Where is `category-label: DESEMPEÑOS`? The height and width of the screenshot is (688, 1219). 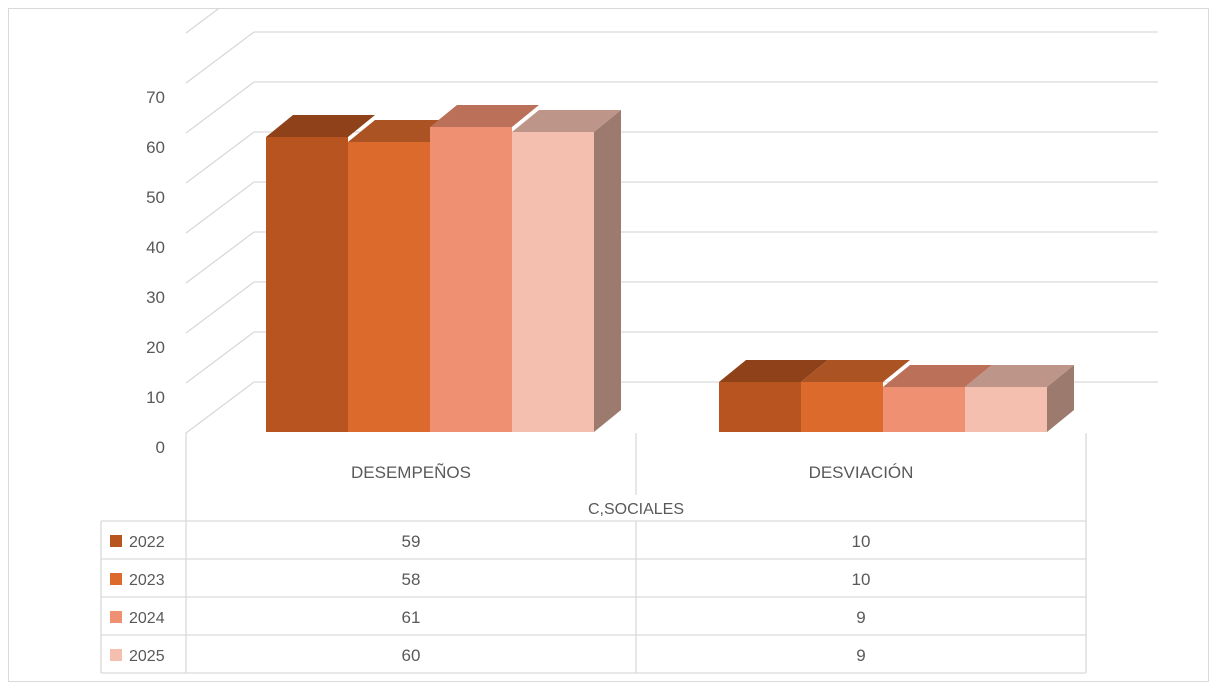 category-label: DESEMPEÑOS is located at coordinates (411, 472).